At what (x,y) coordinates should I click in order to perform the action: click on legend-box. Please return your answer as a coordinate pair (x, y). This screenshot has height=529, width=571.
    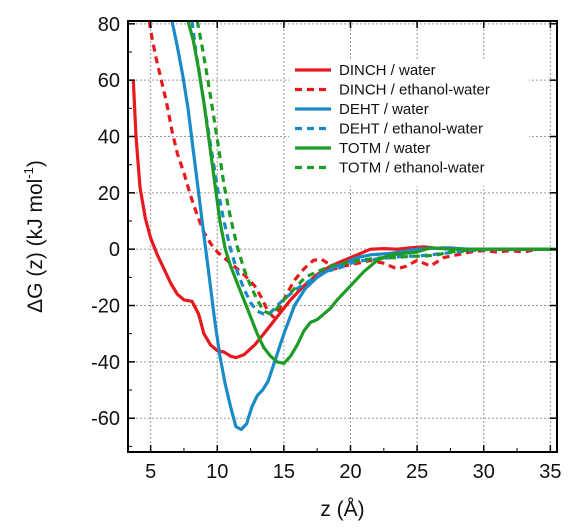
    Looking at the image, I should click on (409, 123).